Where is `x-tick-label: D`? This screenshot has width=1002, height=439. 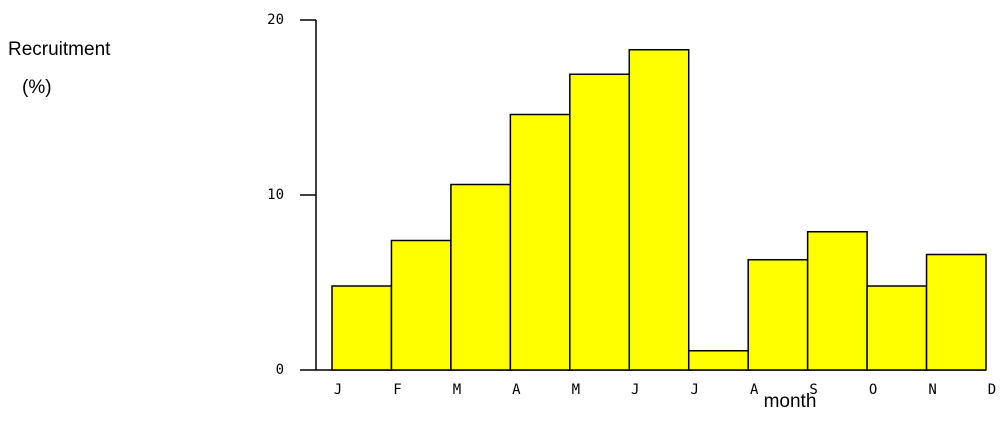 x-tick-label: D is located at coordinates (992, 390).